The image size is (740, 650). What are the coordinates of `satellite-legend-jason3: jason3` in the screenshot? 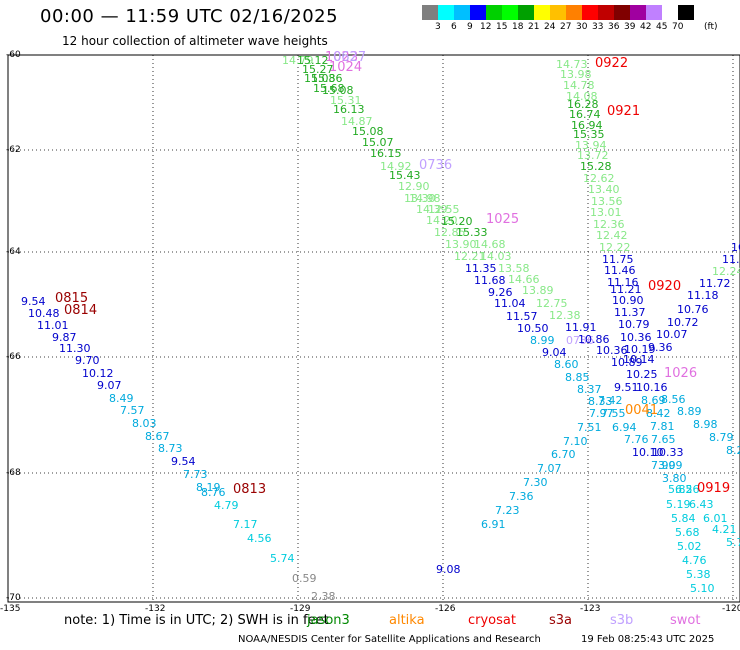 It's located at (328, 620).